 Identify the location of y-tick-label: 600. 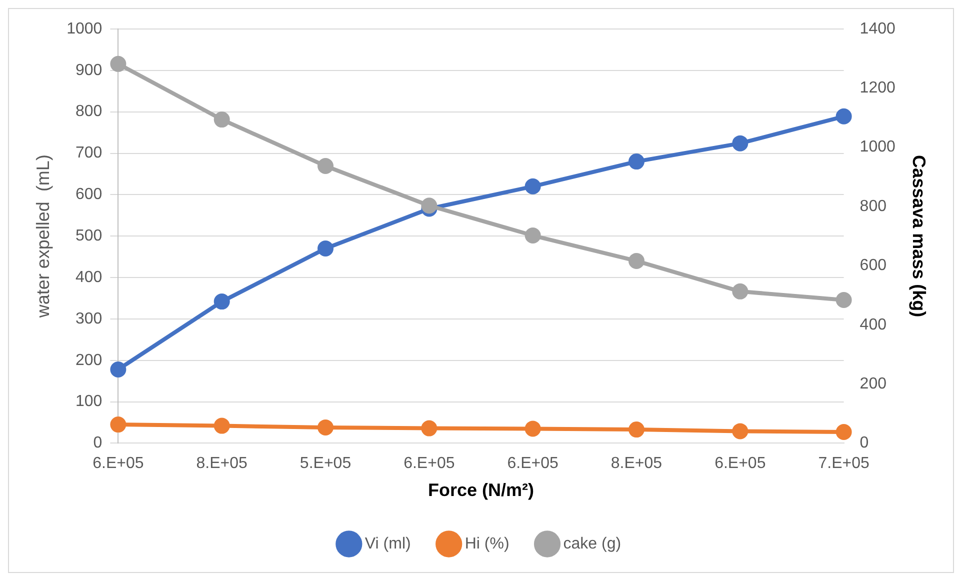
(88, 195).